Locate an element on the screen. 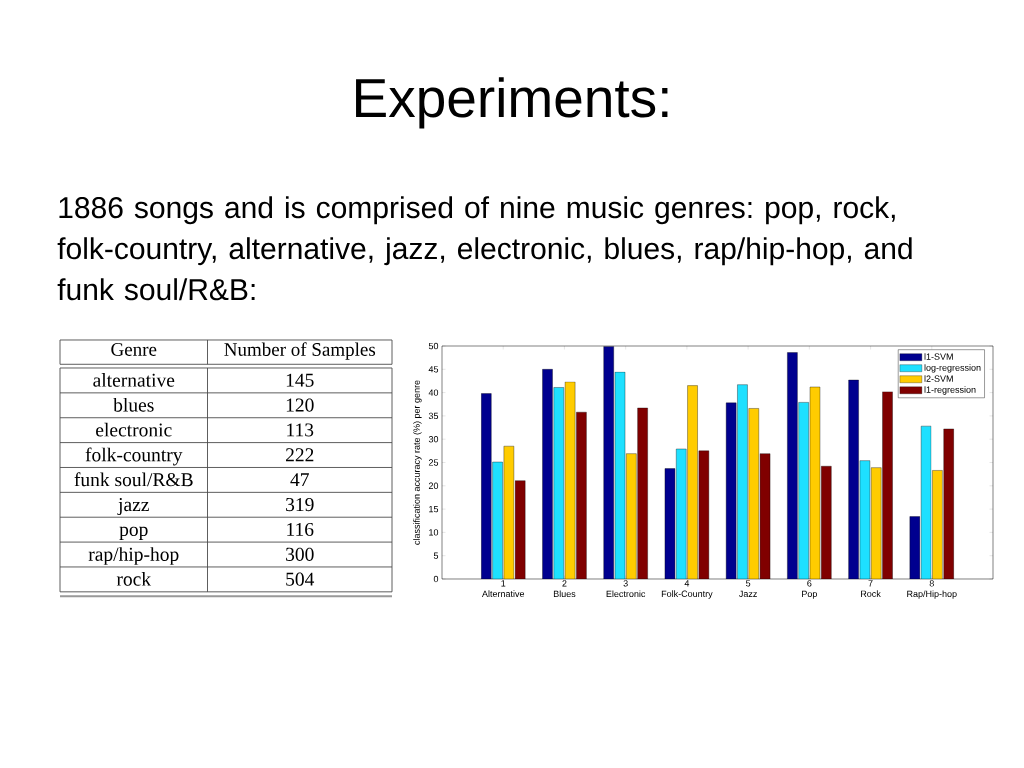  y-tick-label: 35 is located at coordinates (433, 416).